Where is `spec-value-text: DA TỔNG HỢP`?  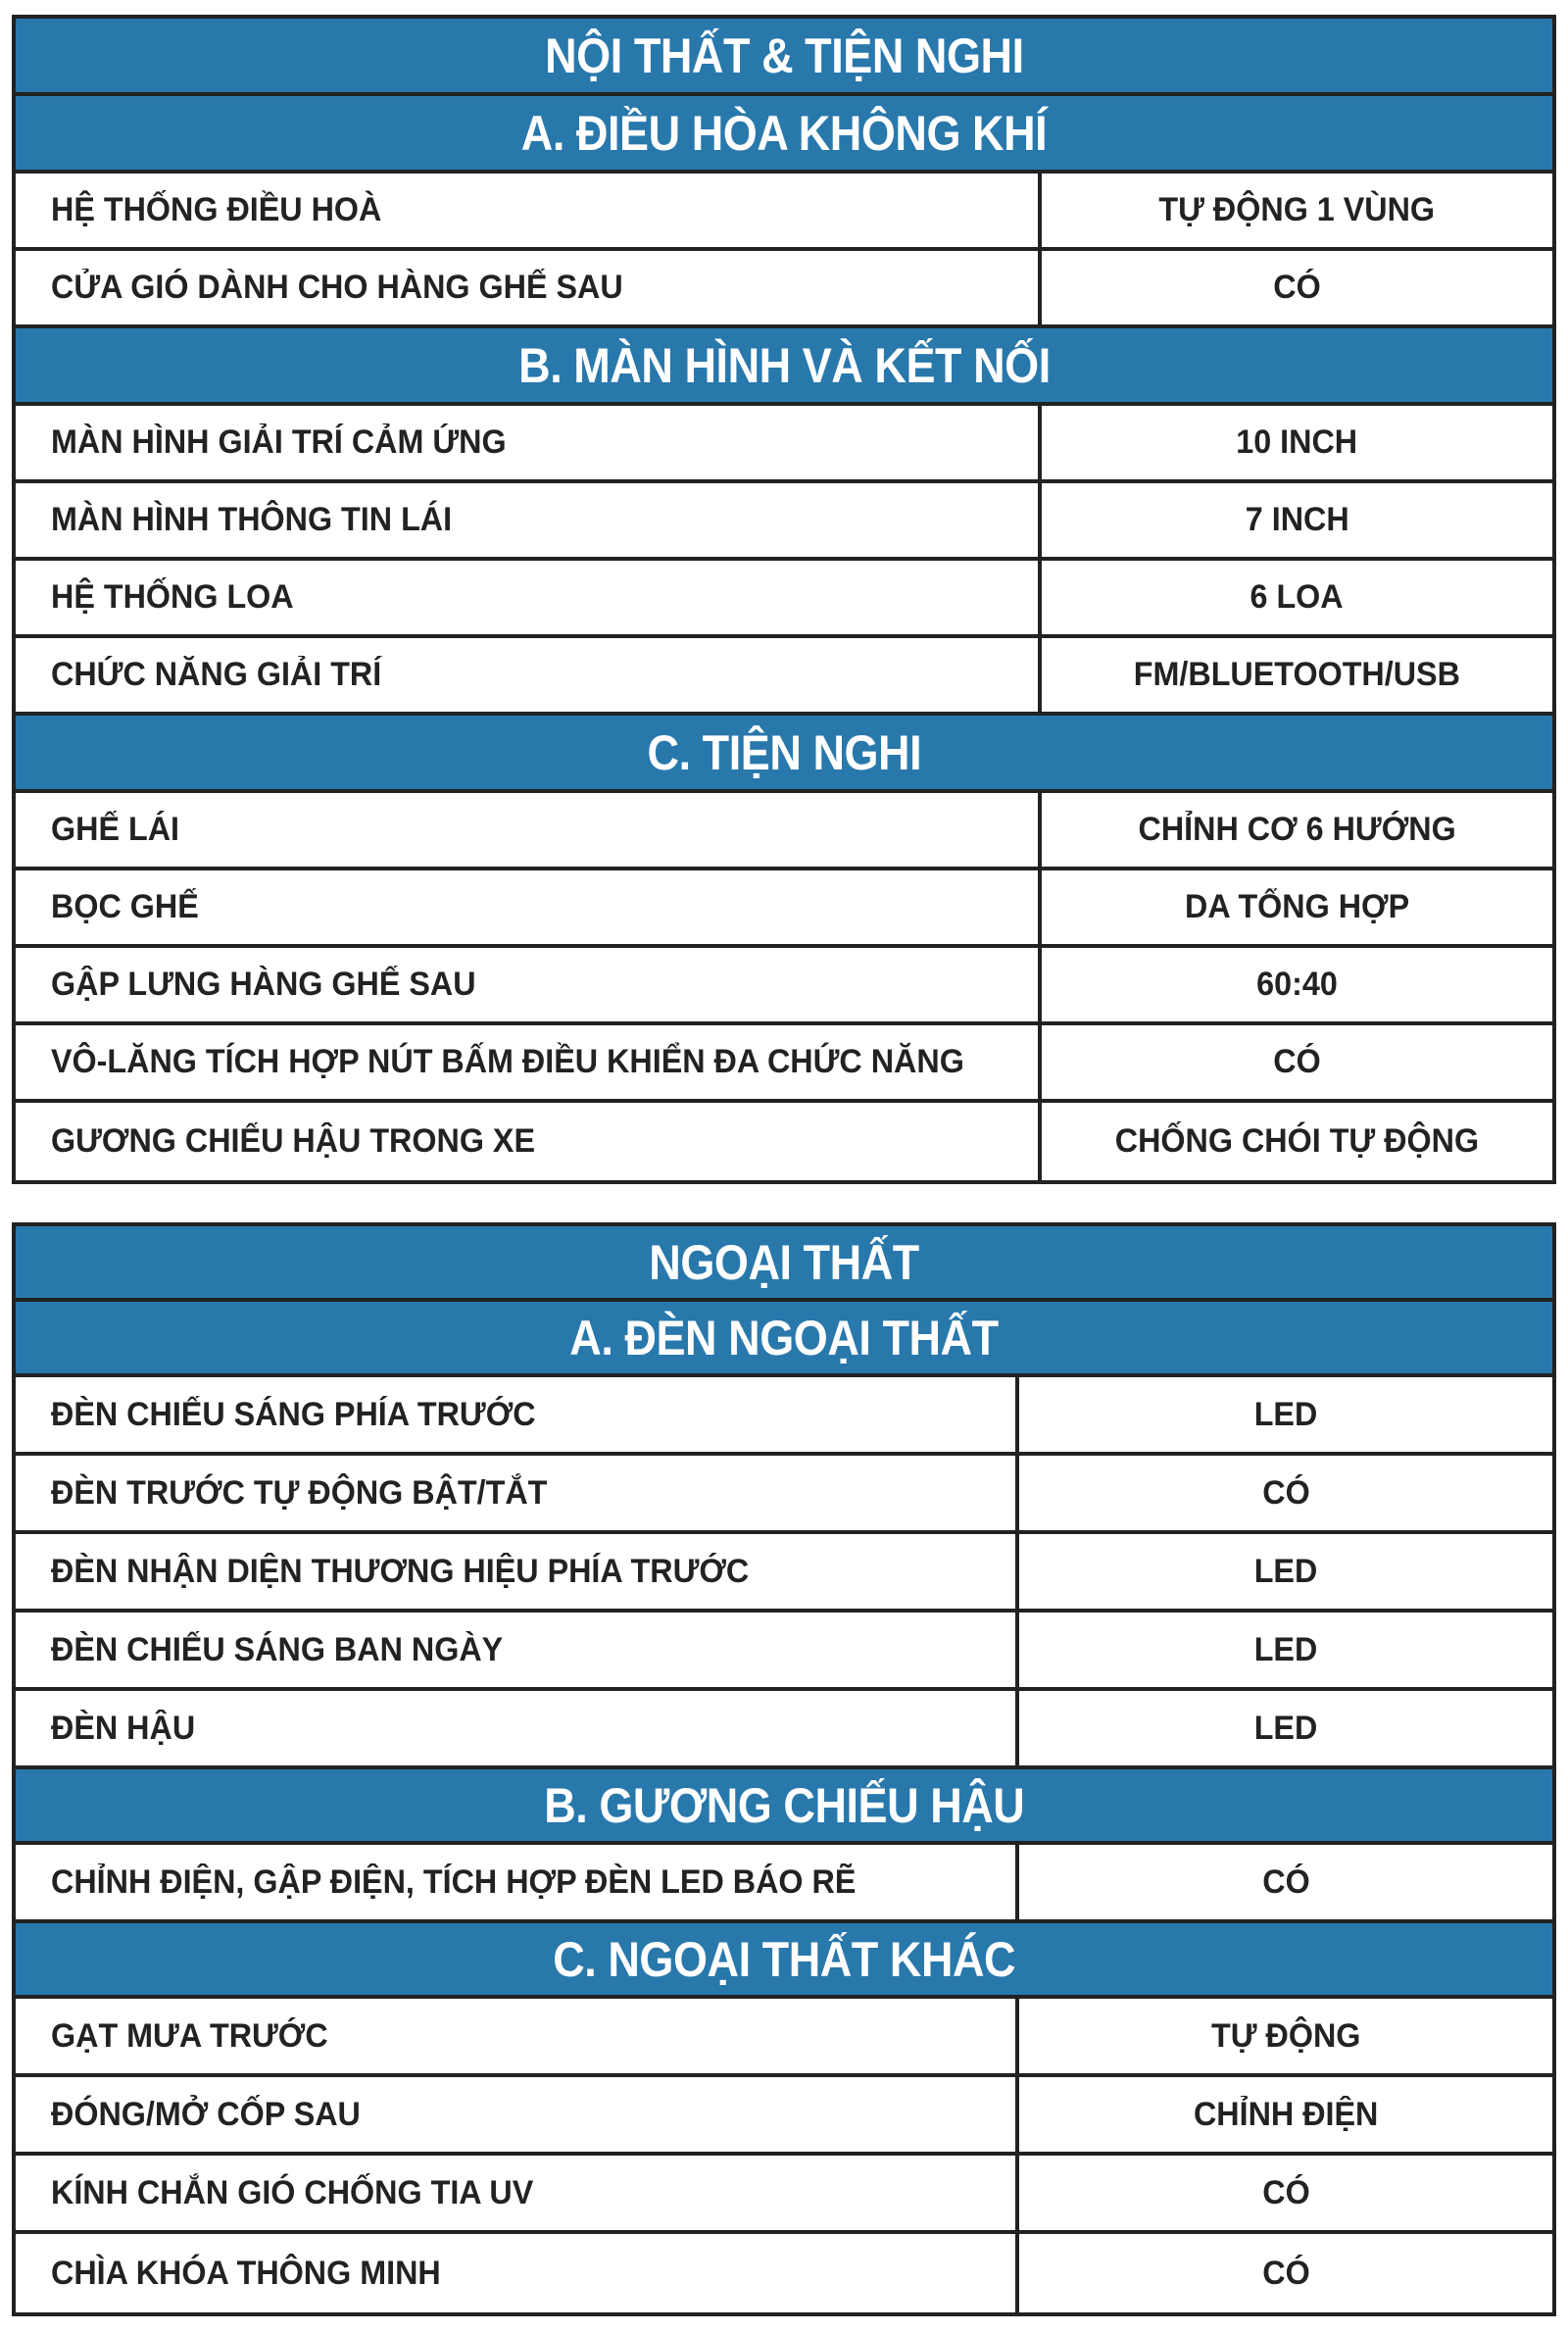 spec-value-text: DA TỔNG HỢP is located at coordinates (1297, 906).